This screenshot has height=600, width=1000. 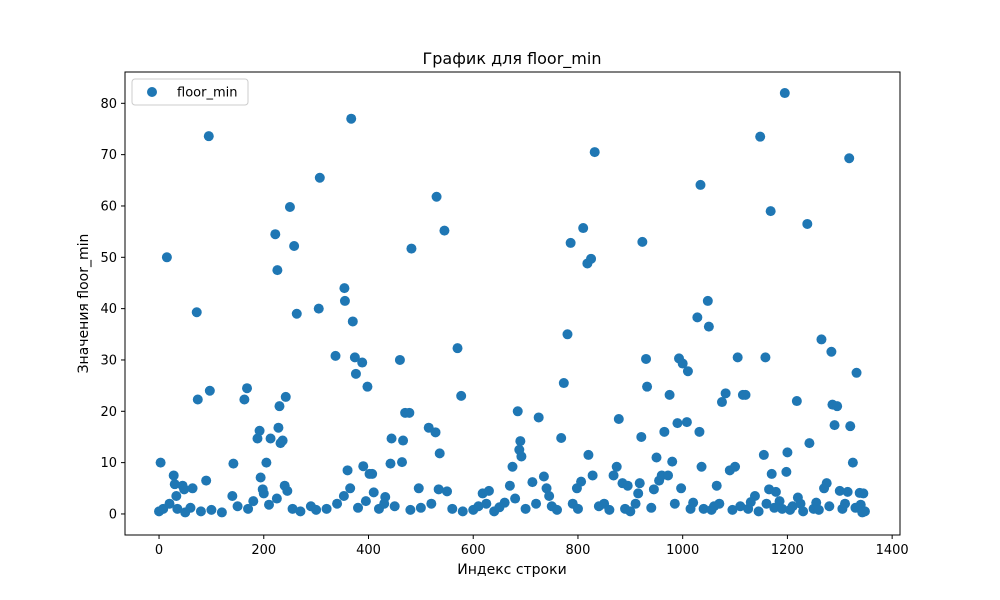 What do you see at coordinates (108, 155) in the screenshot?
I see `y-tick-label: 70` at bounding box center [108, 155].